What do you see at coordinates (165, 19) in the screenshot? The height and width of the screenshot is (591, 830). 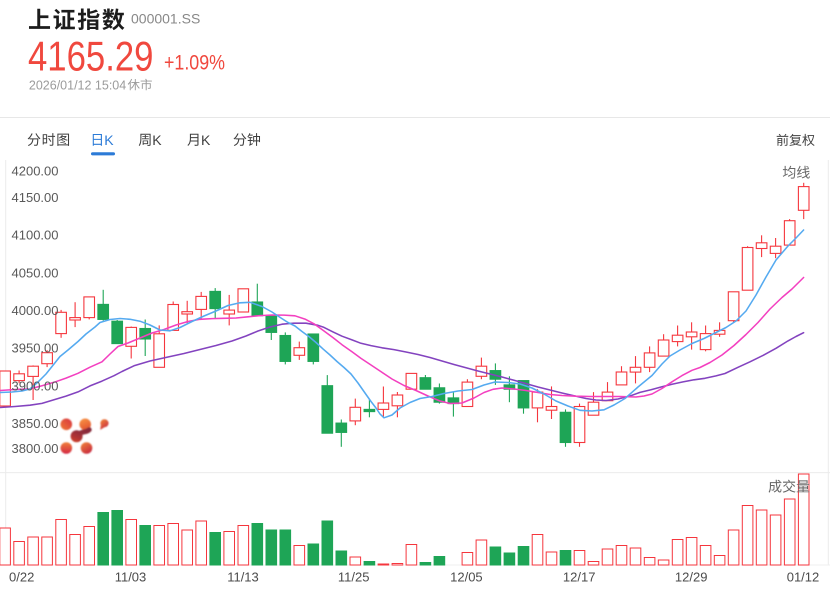 I see `svg-text: 000001.SS` at bounding box center [165, 19].